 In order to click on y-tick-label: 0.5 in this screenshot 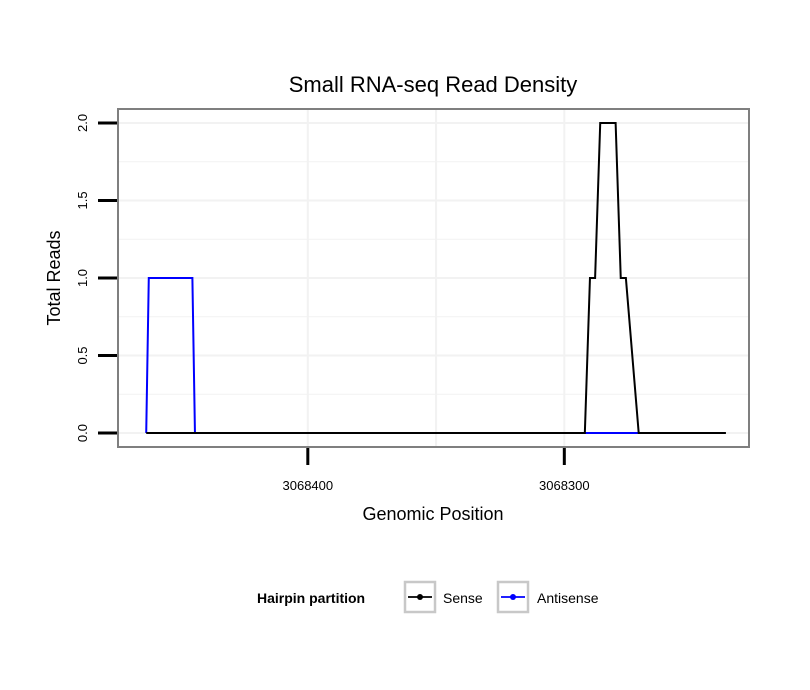, I will do `click(82, 355)`.